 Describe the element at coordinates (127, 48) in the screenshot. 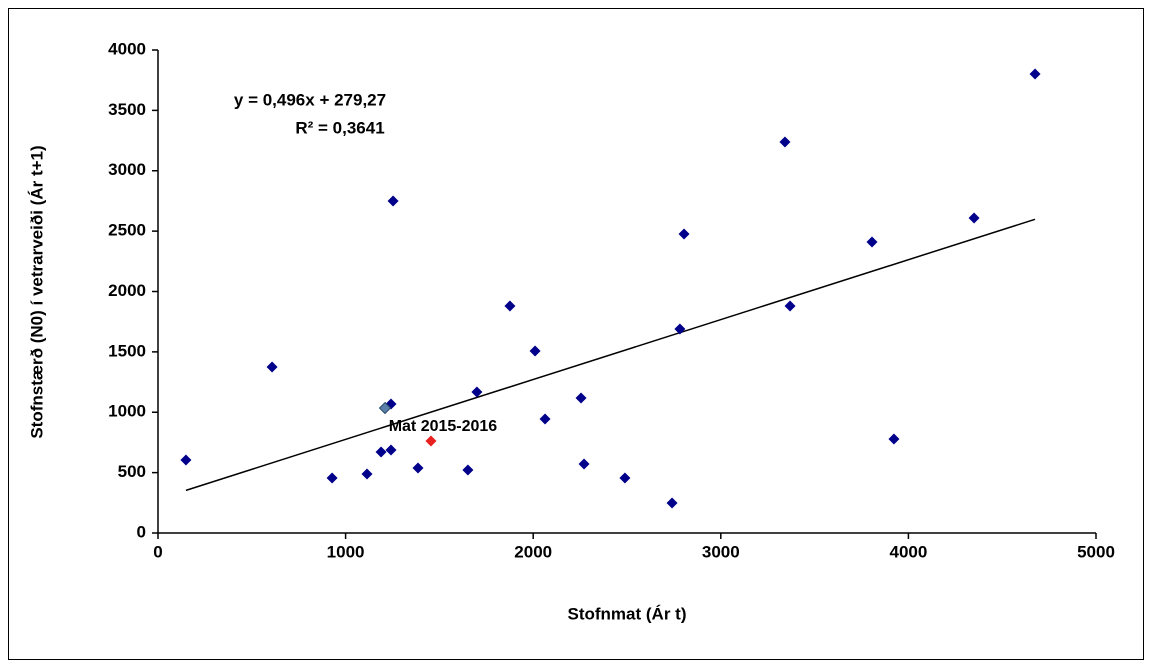

I see `y-tick-label: 4000` at that location.